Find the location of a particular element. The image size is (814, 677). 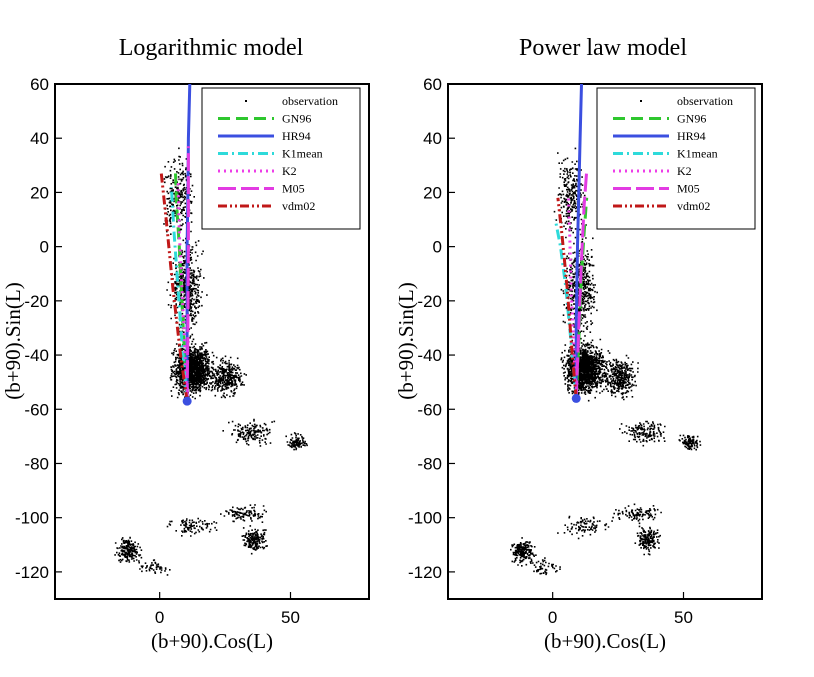

series-line-hr94 is located at coordinates (578, 241).